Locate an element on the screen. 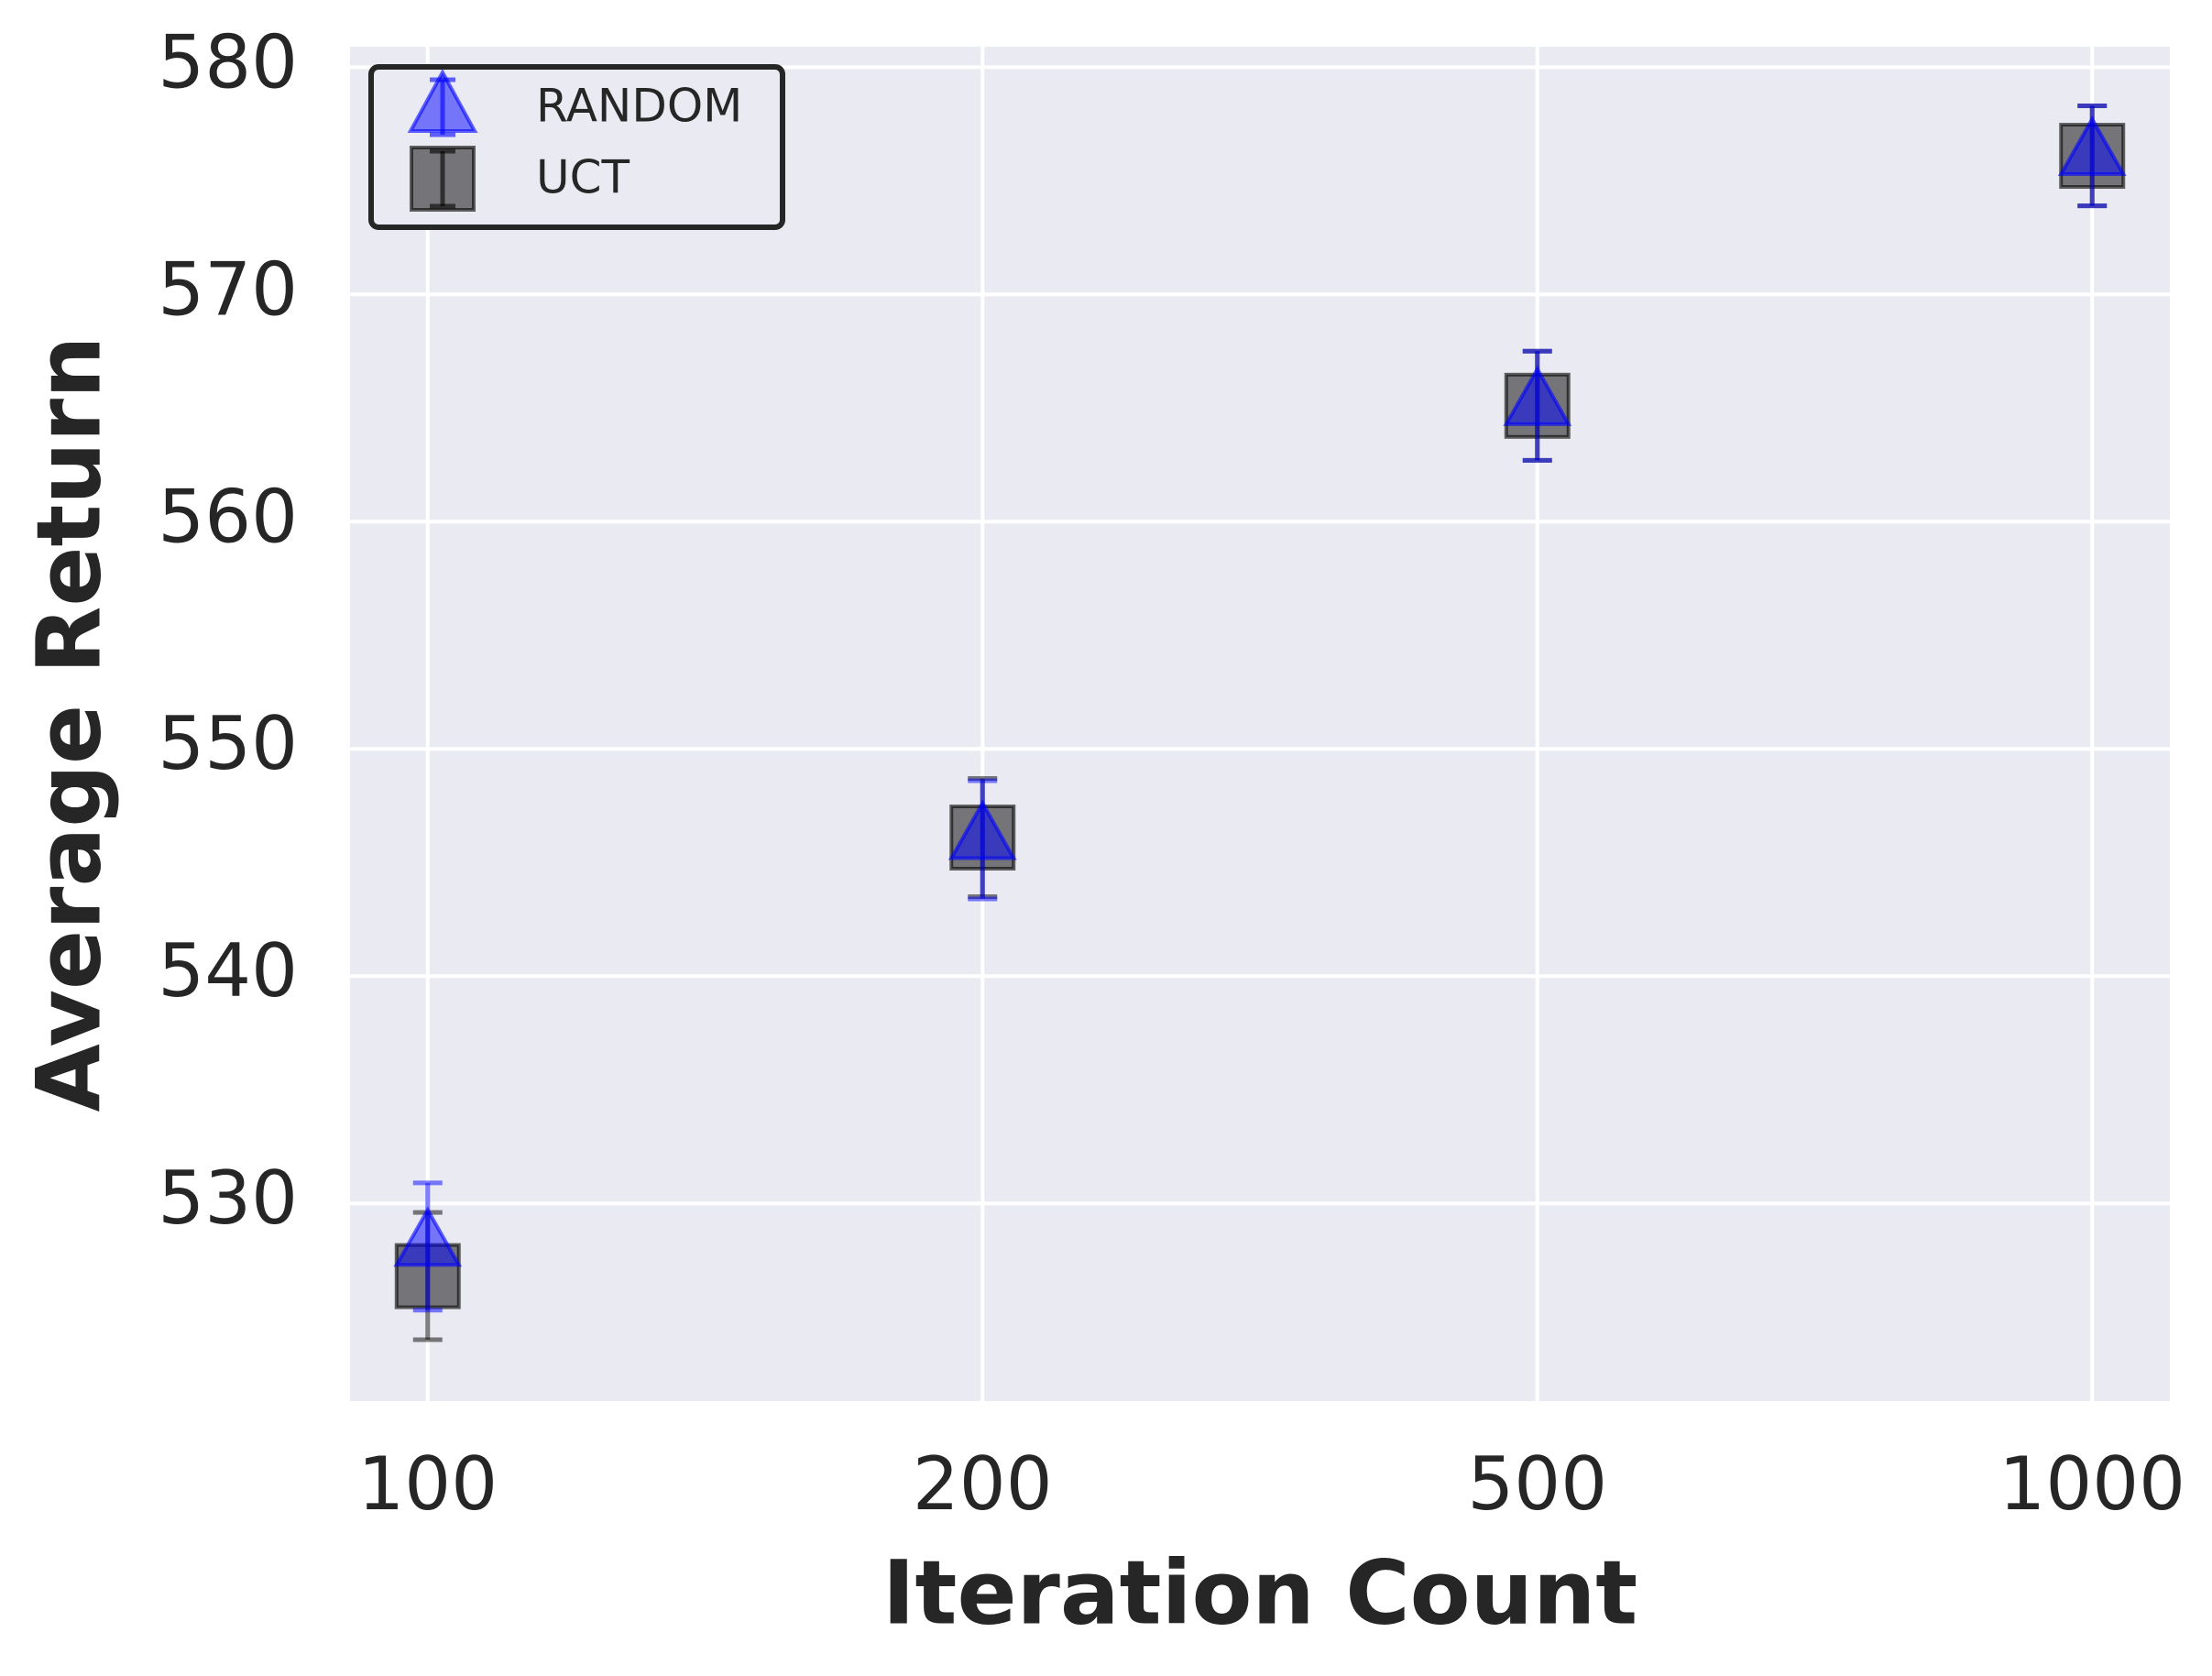 The height and width of the screenshot is (1676, 2212). x-tick-label: 500 is located at coordinates (1537, 1484).